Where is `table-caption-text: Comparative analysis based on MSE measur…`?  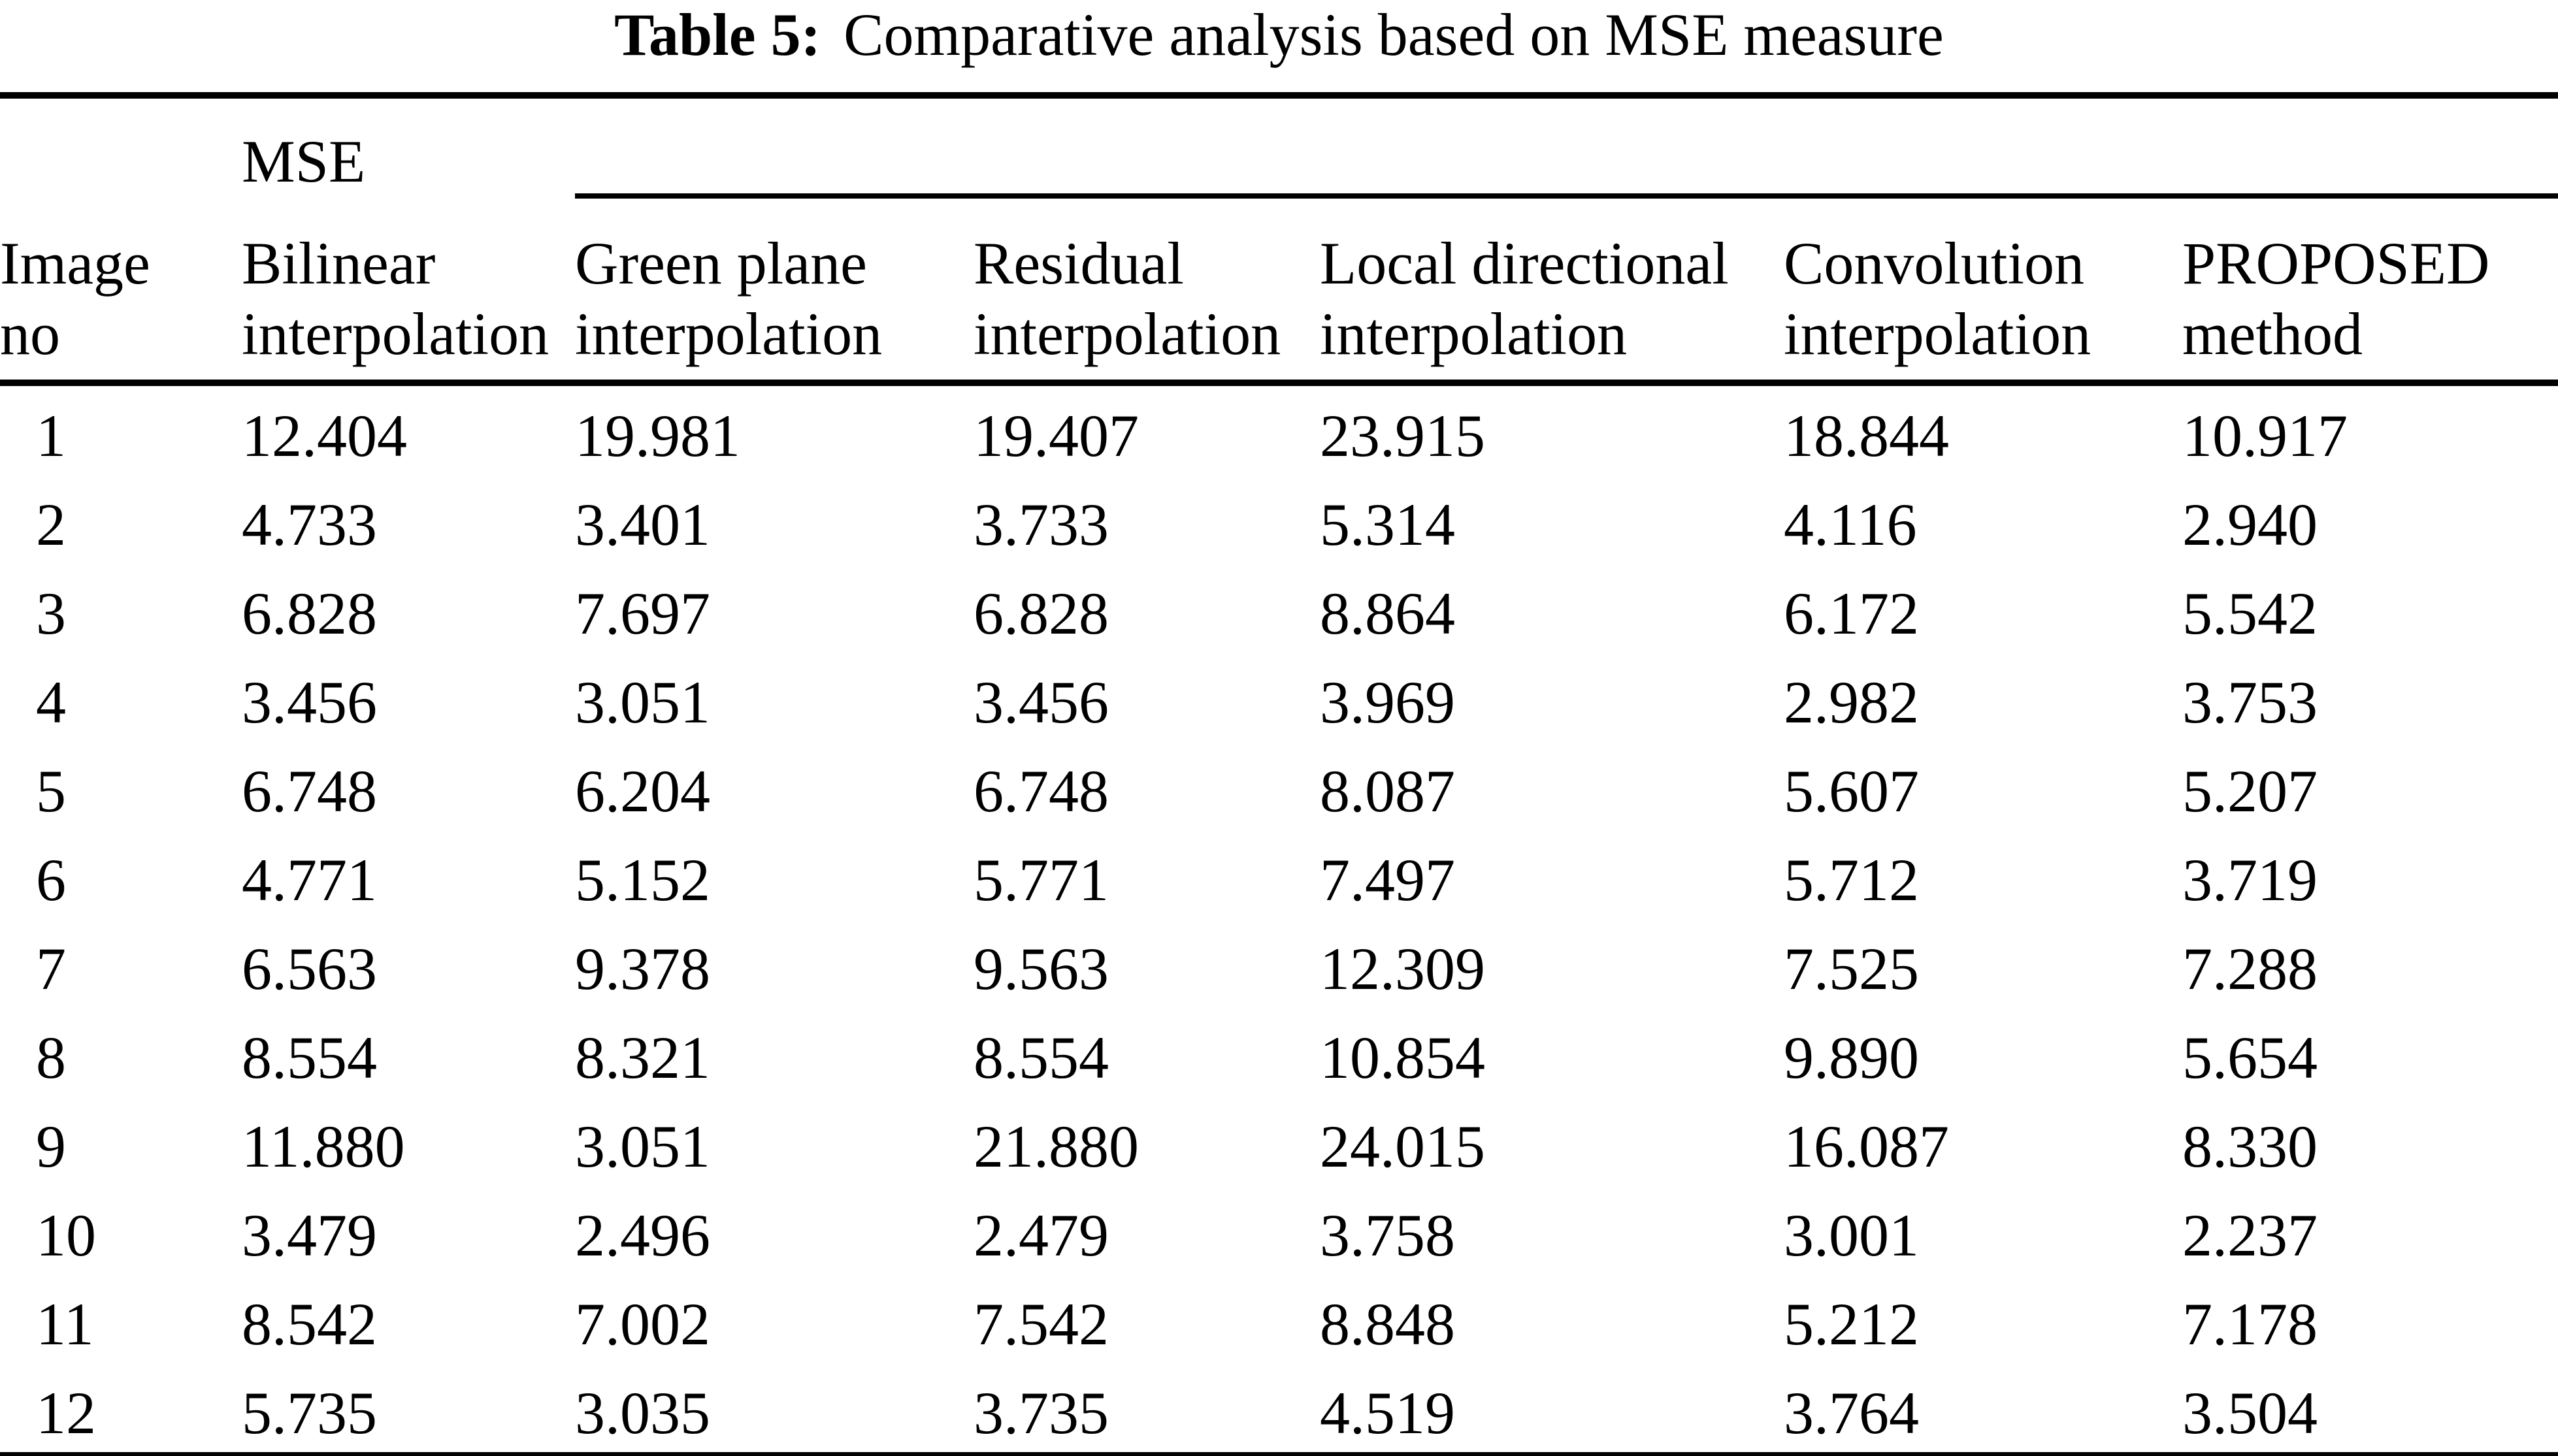 table-caption-text: Comparative analysis based on MSE measur… is located at coordinates (1394, 34).